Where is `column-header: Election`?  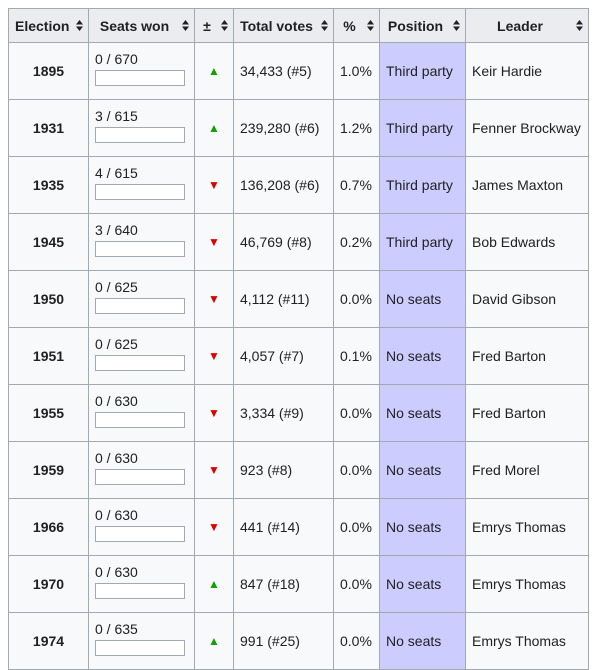 column-header: Election is located at coordinates (48, 25).